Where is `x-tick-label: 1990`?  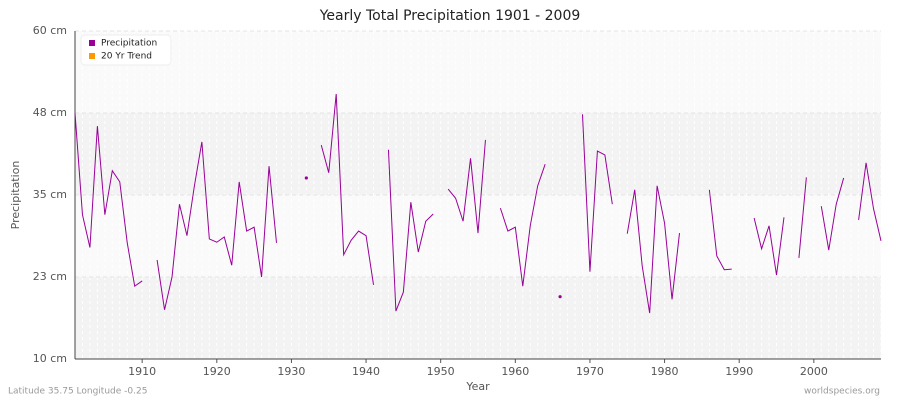
x-tick-label: 1990 is located at coordinates (739, 371).